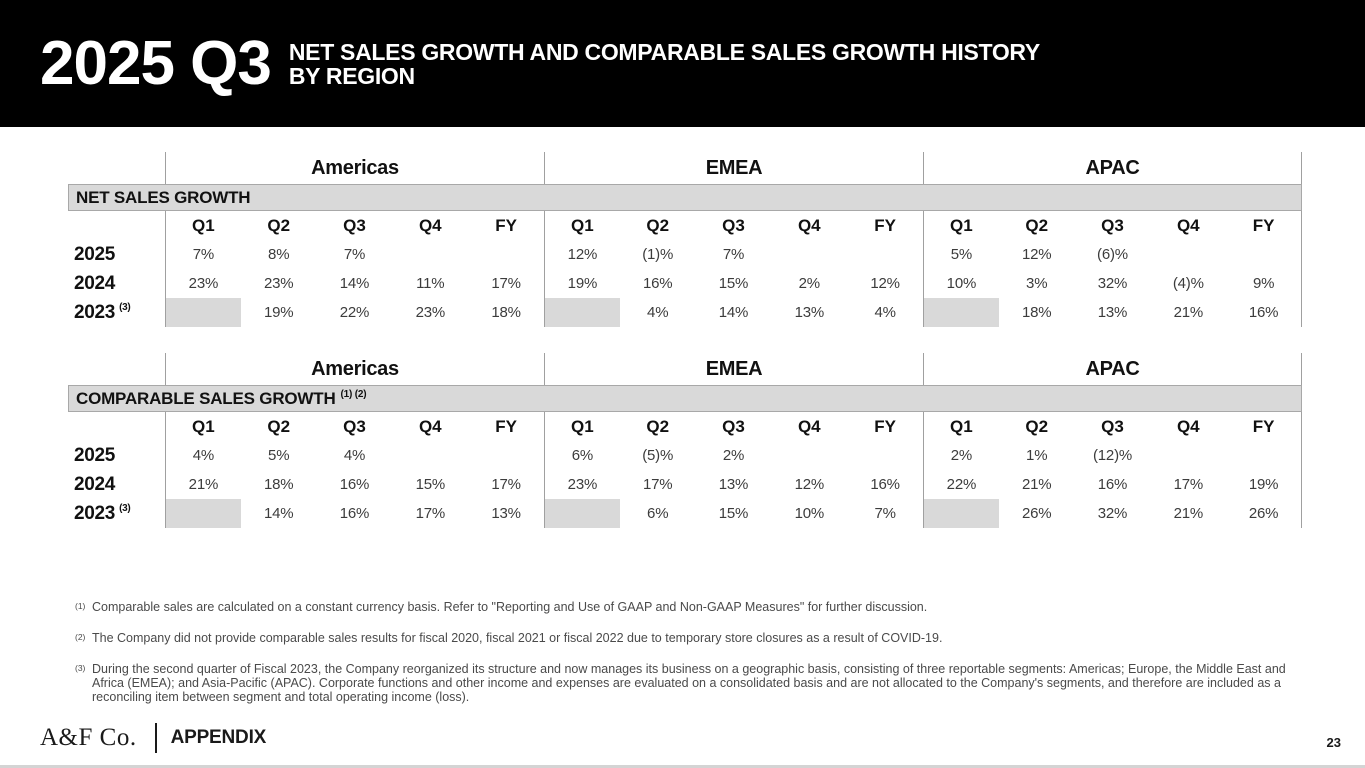 The height and width of the screenshot is (768, 1365). I want to click on value-cell: 10%, so click(961, 283).